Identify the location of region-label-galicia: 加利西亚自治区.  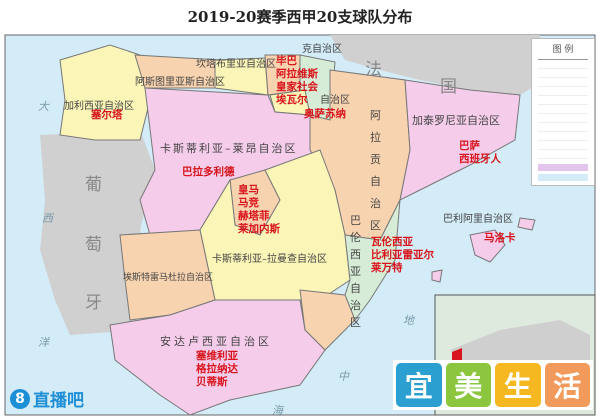
(99, 106).